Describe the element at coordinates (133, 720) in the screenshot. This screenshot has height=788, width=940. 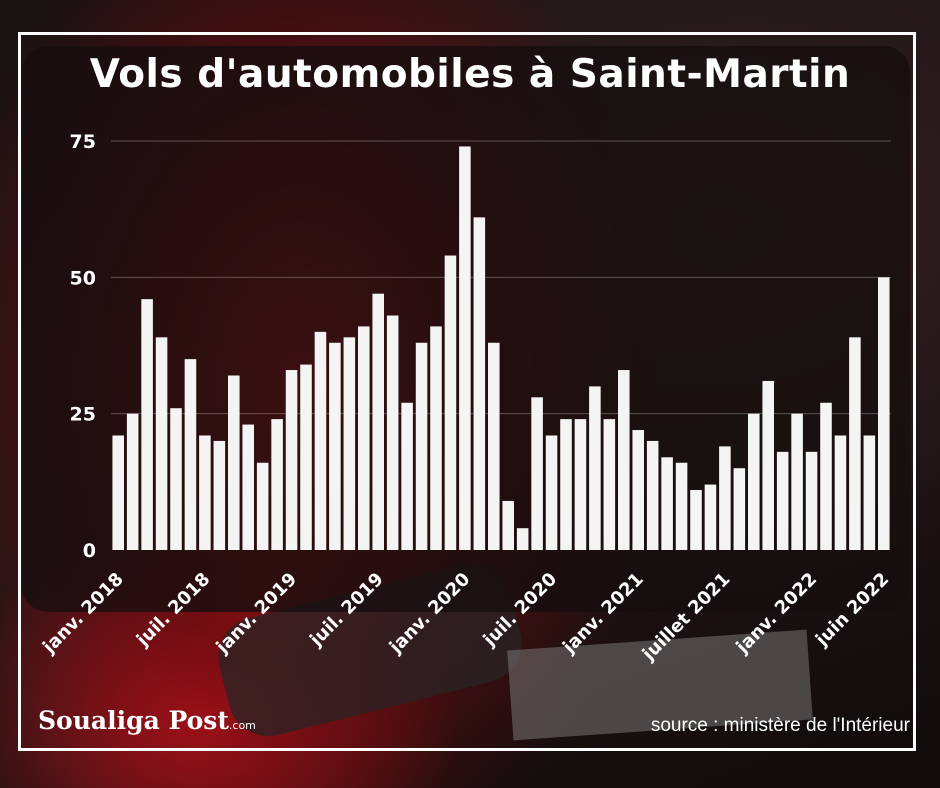
I see `brand-name: Soualiga Post` at that location.